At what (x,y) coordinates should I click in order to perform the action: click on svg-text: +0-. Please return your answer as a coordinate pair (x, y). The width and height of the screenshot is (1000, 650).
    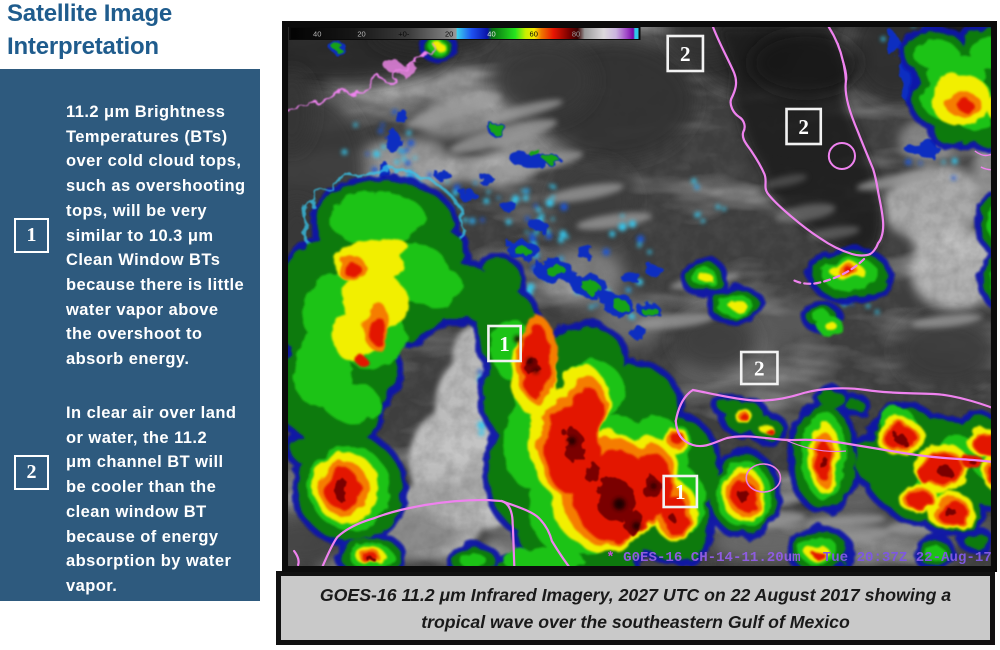
    Looking at the image, I should click on (404, 34).